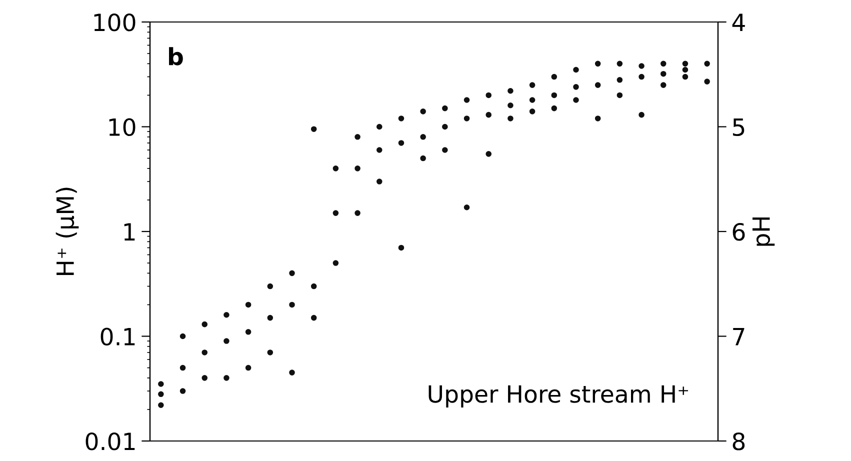 The height and width of the screenshot is (461, 851). Describe the element at coordinates (738, 127) in the screenshot. I see `y2-tick-label: 5` at that location.